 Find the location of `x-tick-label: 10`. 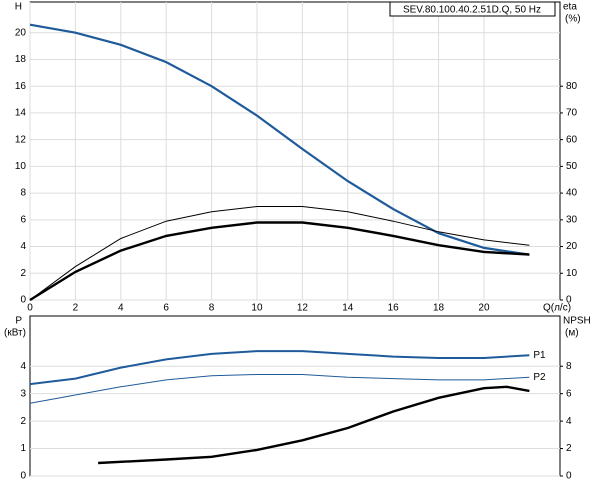

x-tick-label: 10 is located at coordinates (257, 308).